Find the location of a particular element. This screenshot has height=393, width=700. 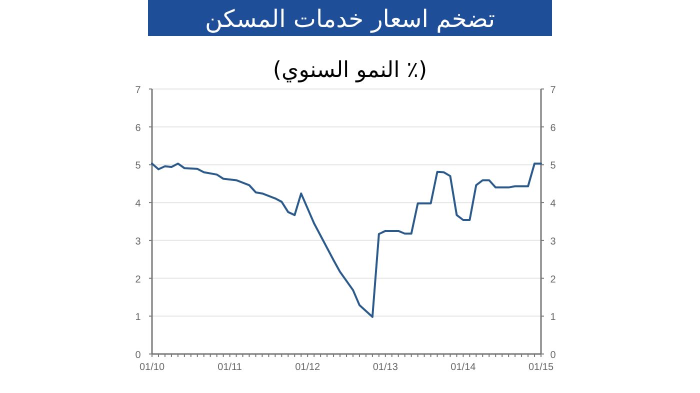

y2-tick-label: 0 is located at coordinates (553, 355).